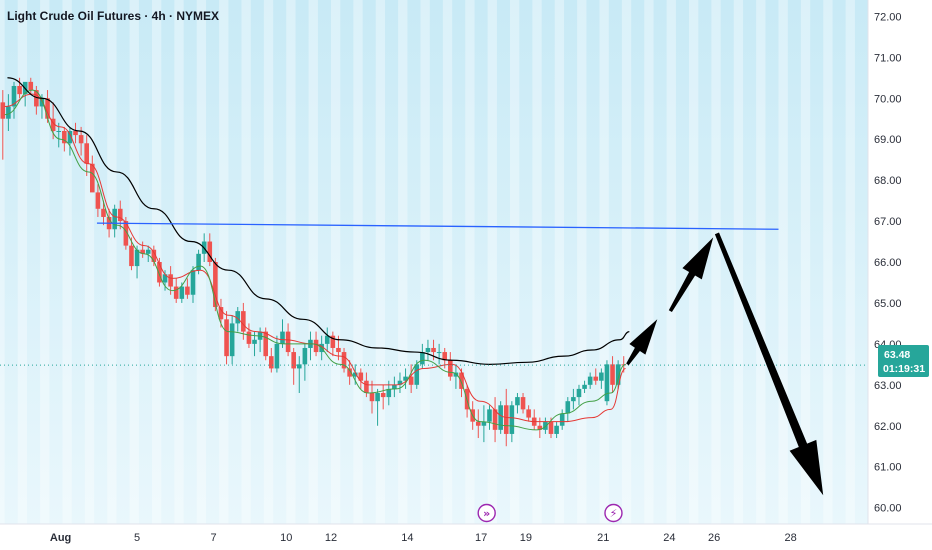  What do you see at coordinates (888, 386) in the screenshot?
I see `y-tick-label: 63.00` at bounding box center [888, 386].